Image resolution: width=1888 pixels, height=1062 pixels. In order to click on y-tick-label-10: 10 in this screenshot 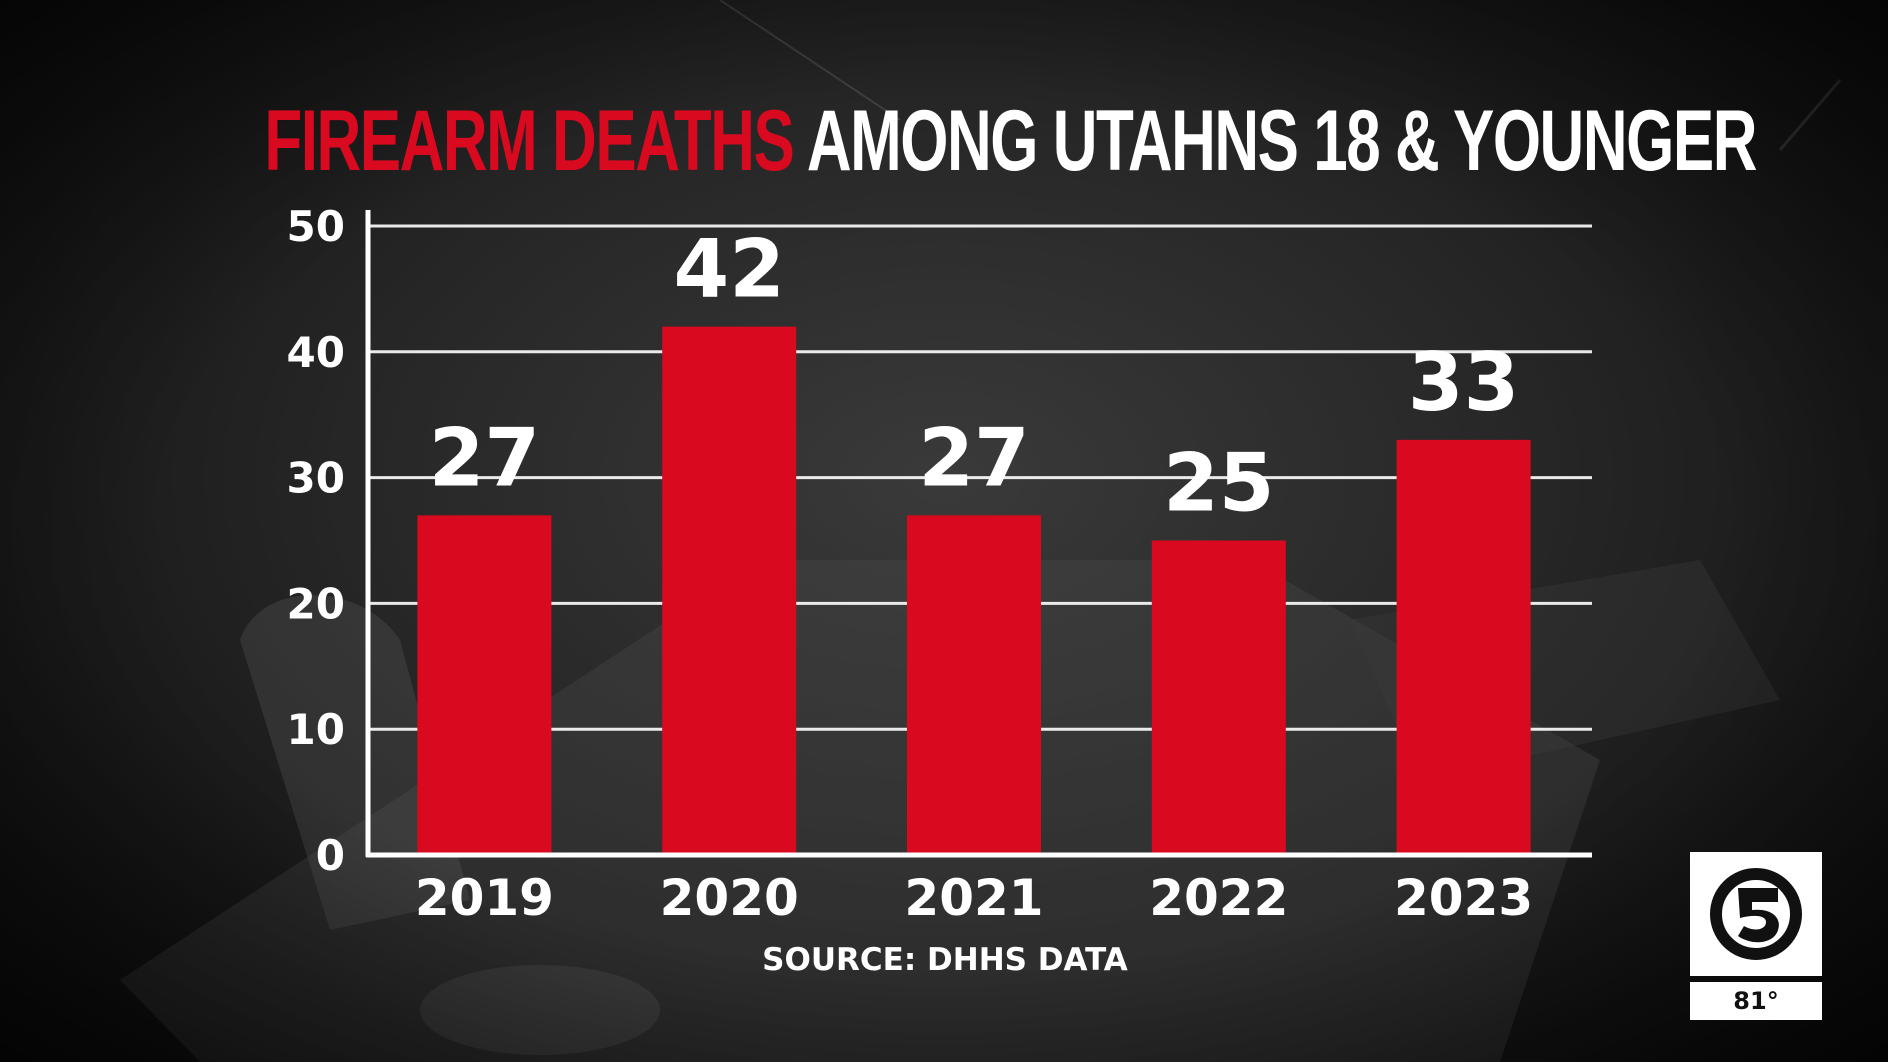, I will do `click(316, 729)`.